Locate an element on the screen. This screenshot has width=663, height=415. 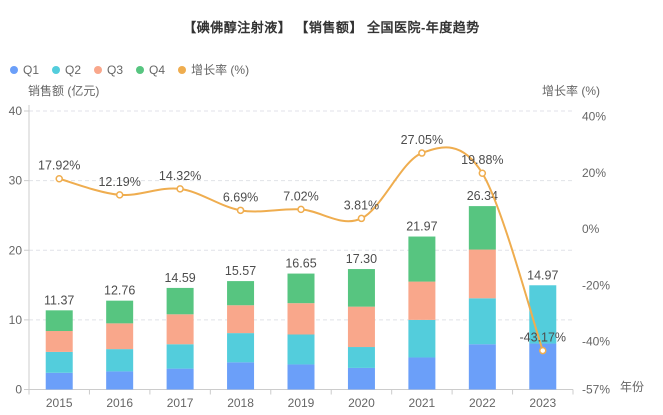
right-tick-label: 0% is located at coordinates (591, 229).